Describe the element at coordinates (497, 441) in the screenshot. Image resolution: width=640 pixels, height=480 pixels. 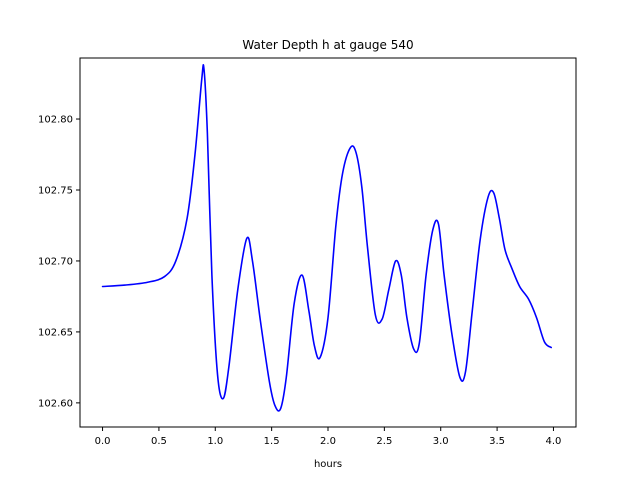
I see `x-tick-label: 3.5` at that location.